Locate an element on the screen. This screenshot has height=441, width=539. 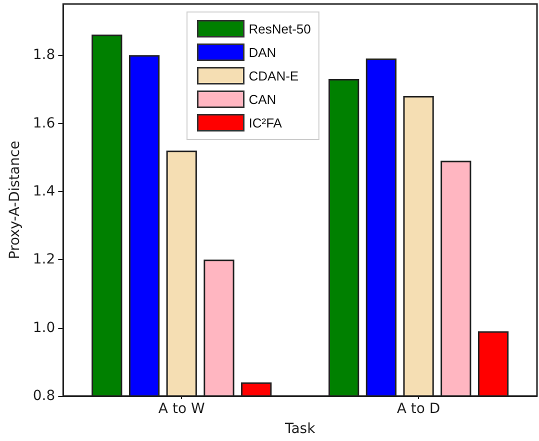
x-axis-title: Task is located at coordinates (300, 429).